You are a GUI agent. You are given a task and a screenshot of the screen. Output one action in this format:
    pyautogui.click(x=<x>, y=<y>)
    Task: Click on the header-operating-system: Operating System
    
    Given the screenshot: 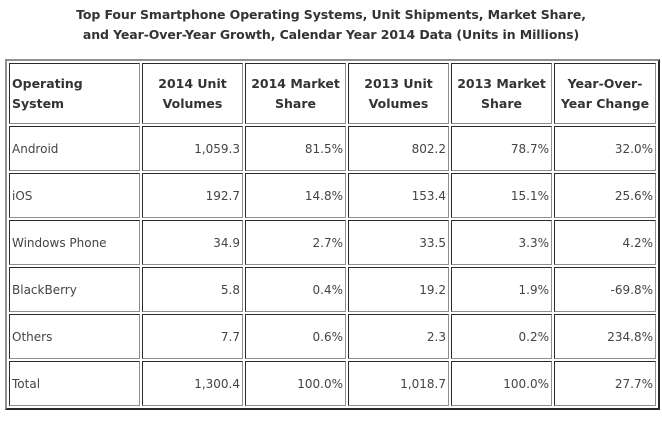 What is the action you would take?
    pyautogui.click(x=74, y=93)
    